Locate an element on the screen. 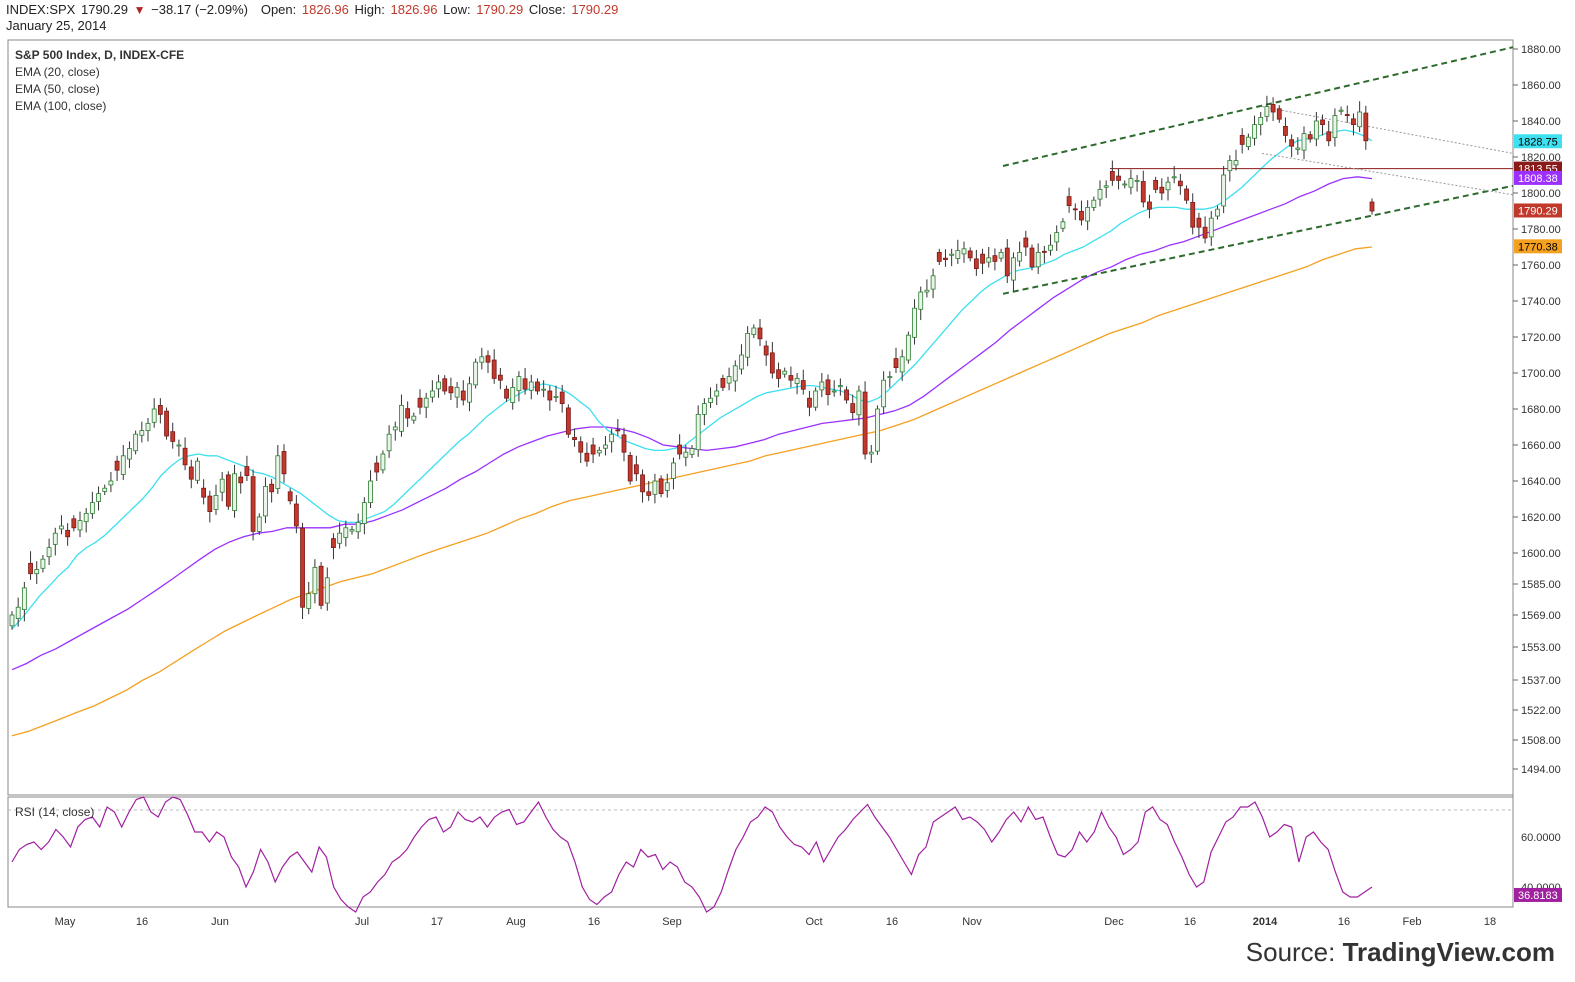 Image resolution: width=1575 pixels, height=982 pixels. price-tick-label: 1640.00 is located at coordinates (1541, 482).